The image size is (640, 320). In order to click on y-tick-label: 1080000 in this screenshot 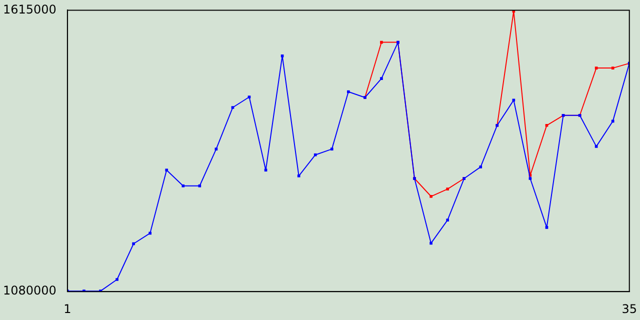, I will do `click(29, 291)`.